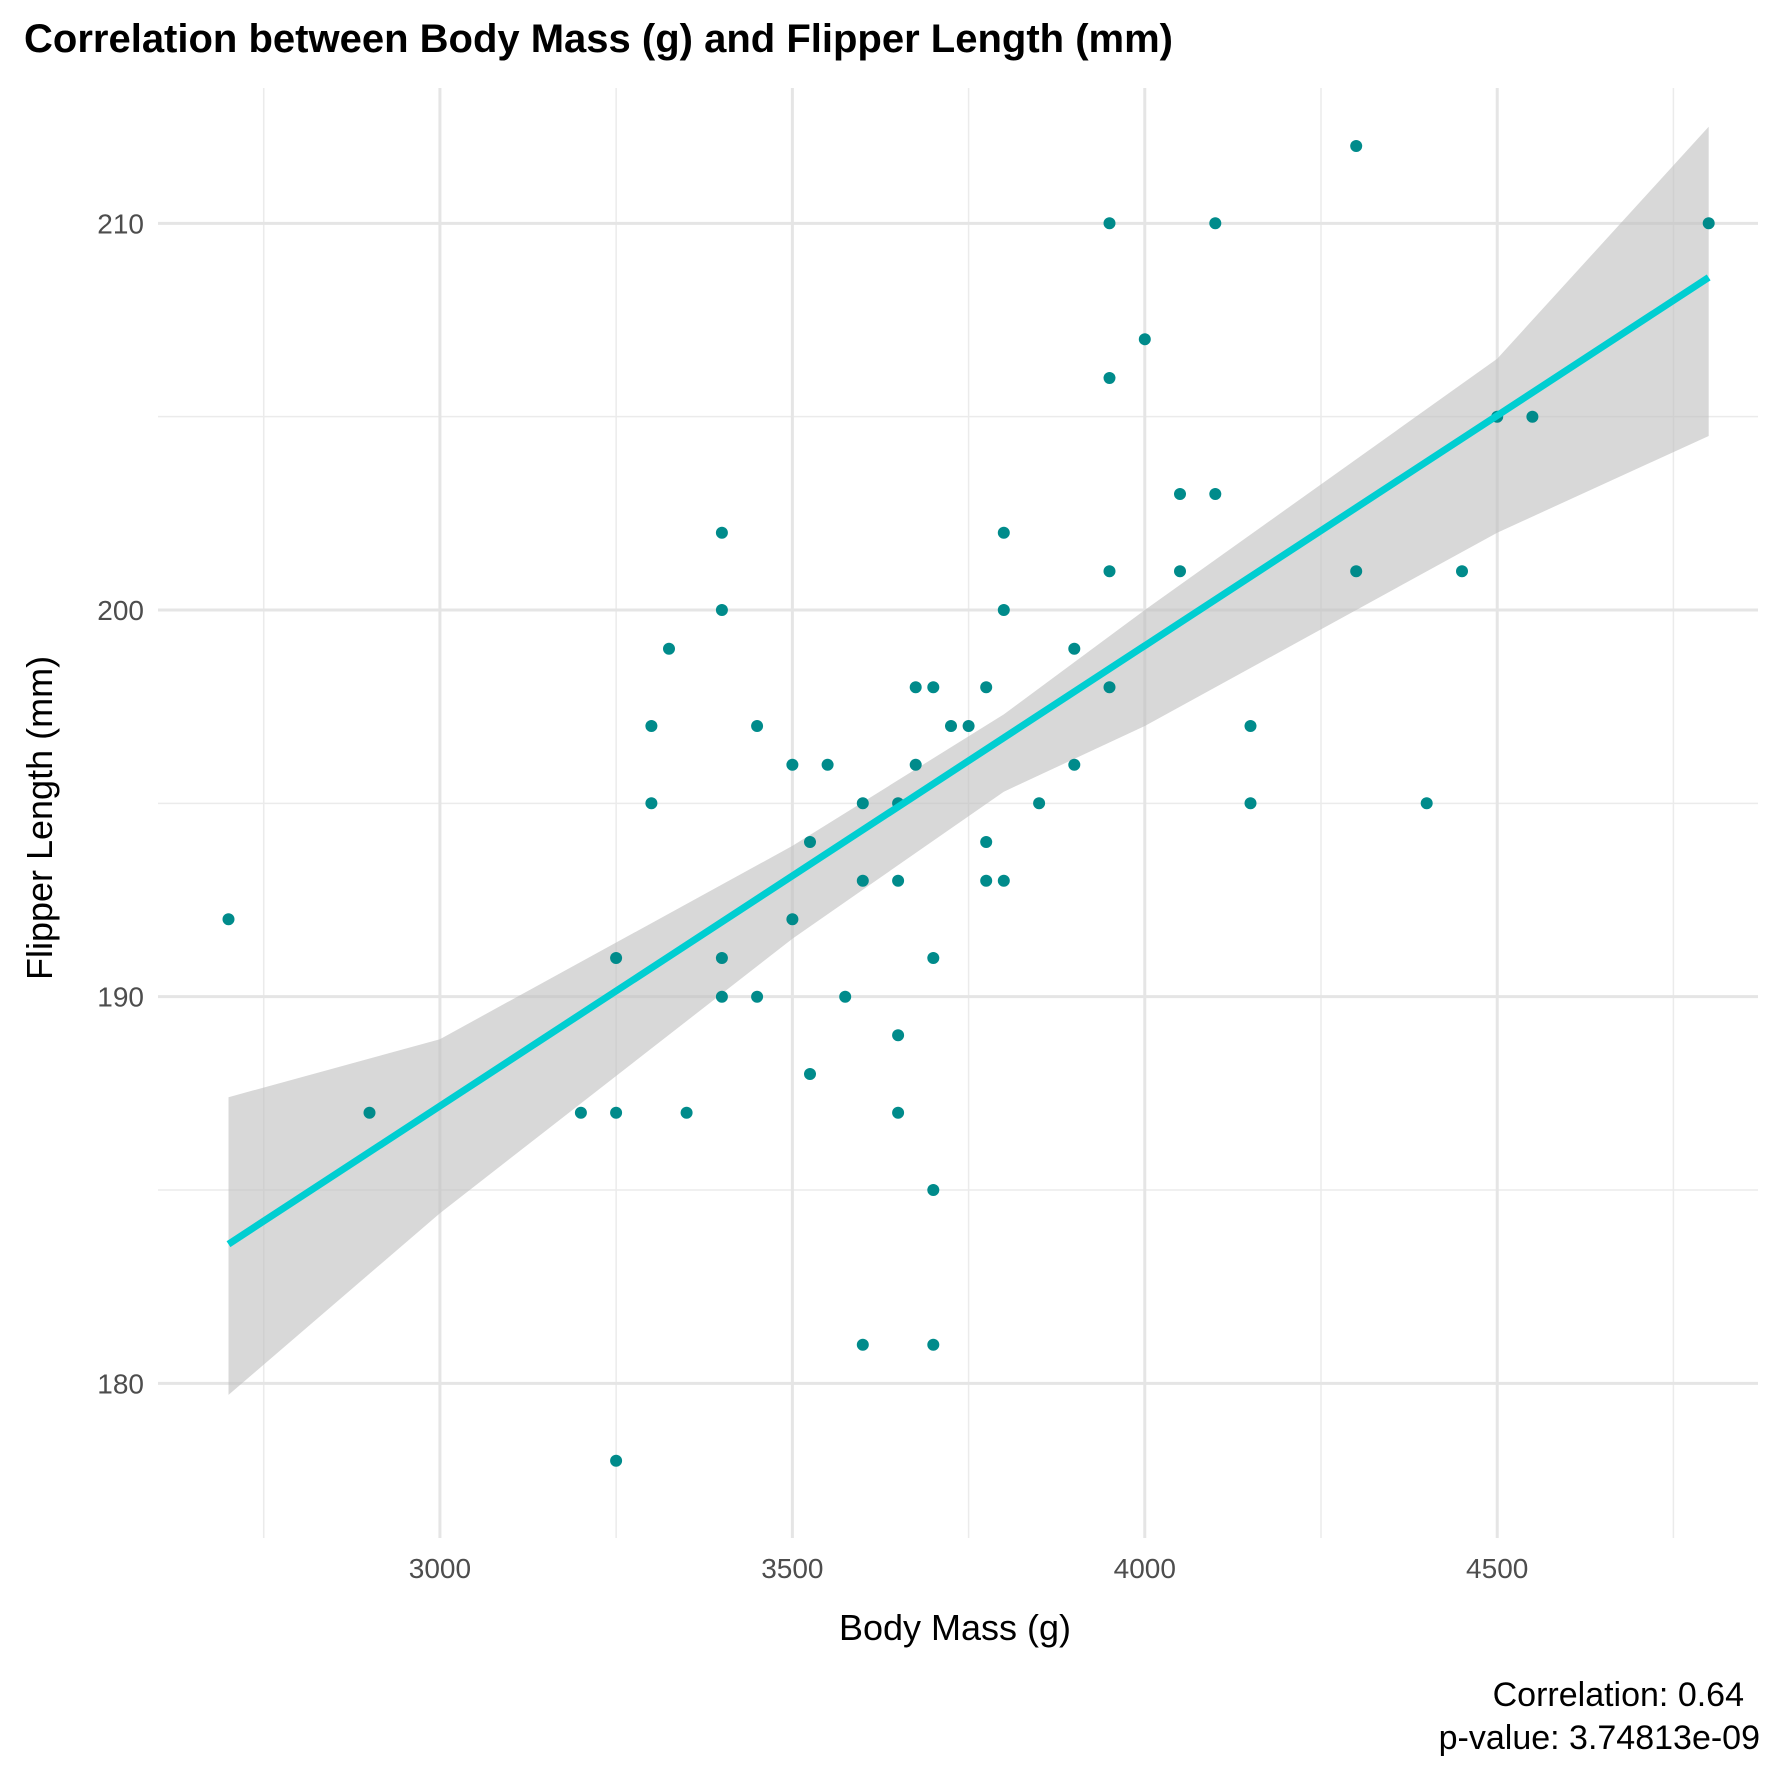  I want to click on x-tick-labels: 3000 3500 4000 4500, so click(969, 1568).